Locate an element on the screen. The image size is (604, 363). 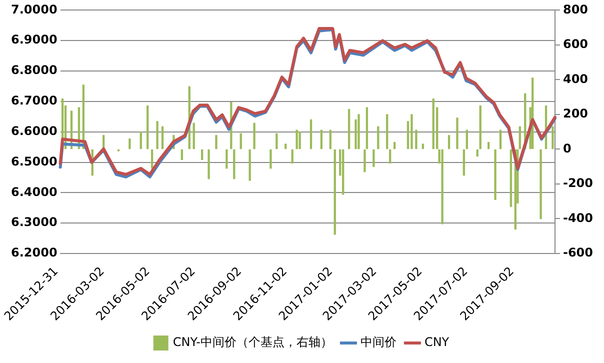
y-tick-label: 6.7000 is located at coordinates (34, 101).